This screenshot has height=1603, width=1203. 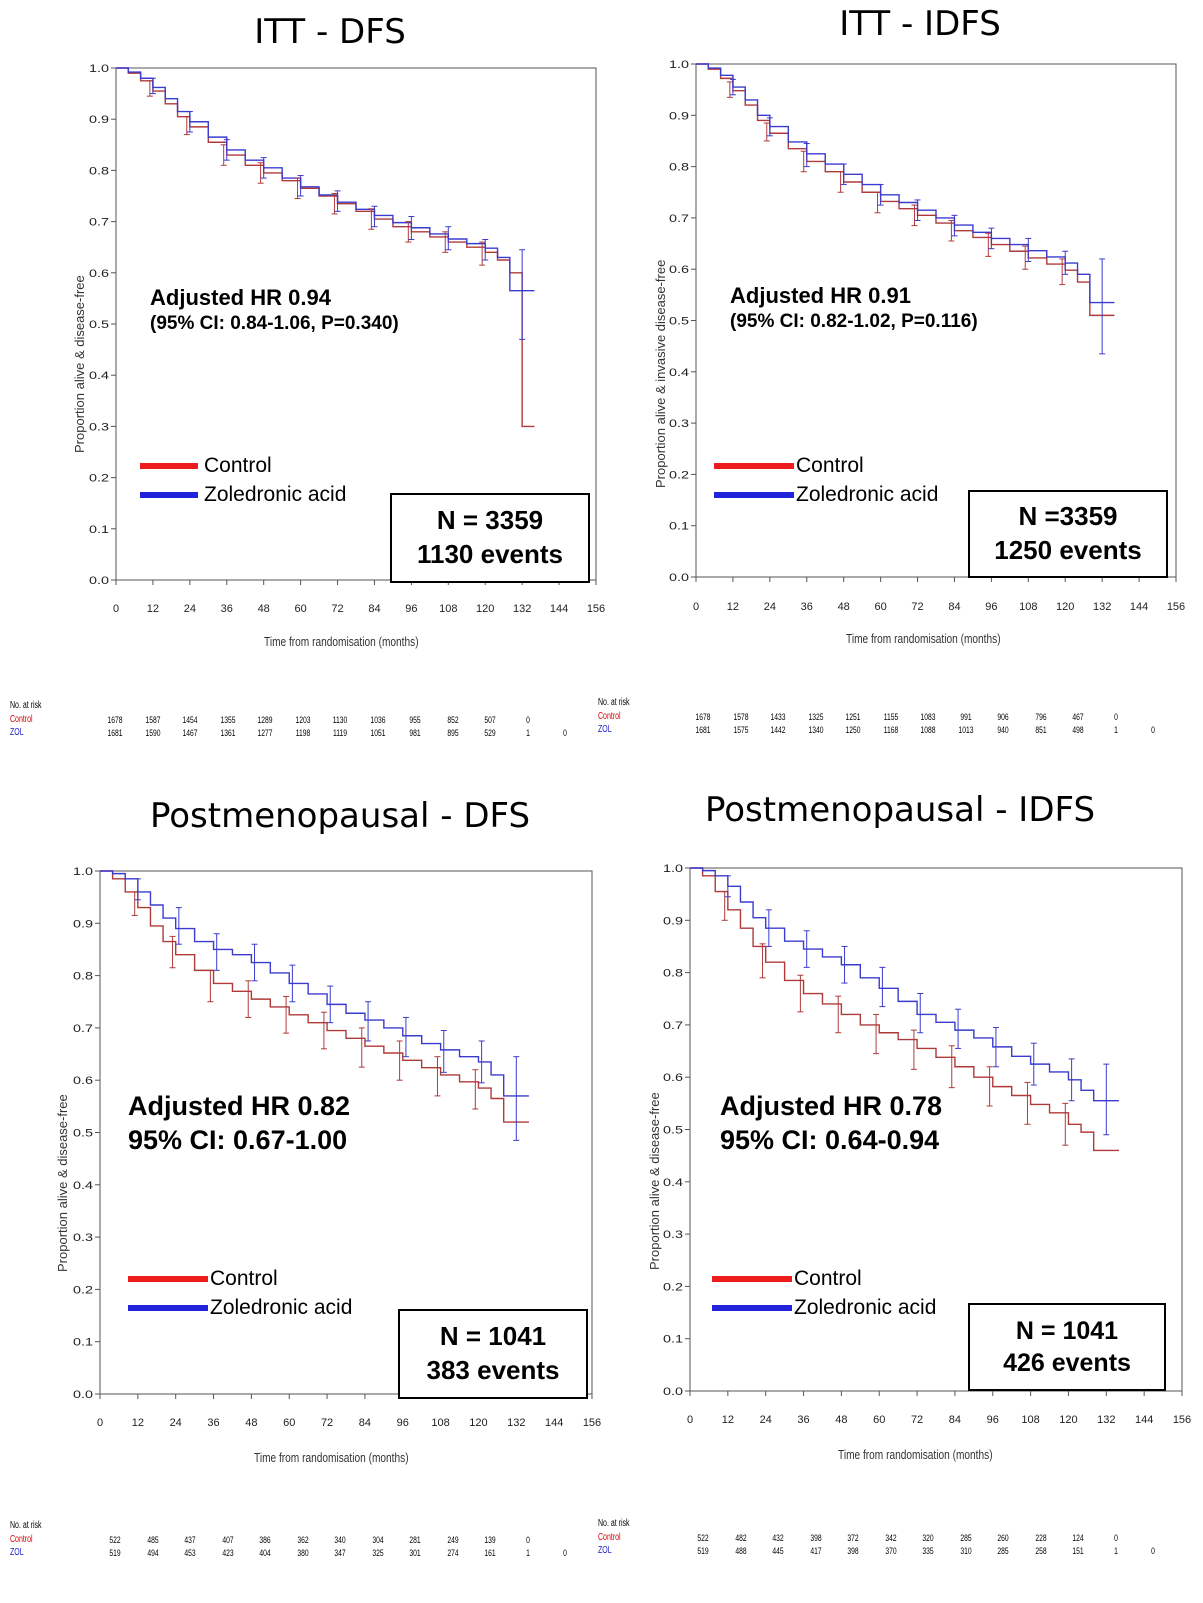 I want to click on y-tick-label: 0.3, so click(x=673, y=1235).